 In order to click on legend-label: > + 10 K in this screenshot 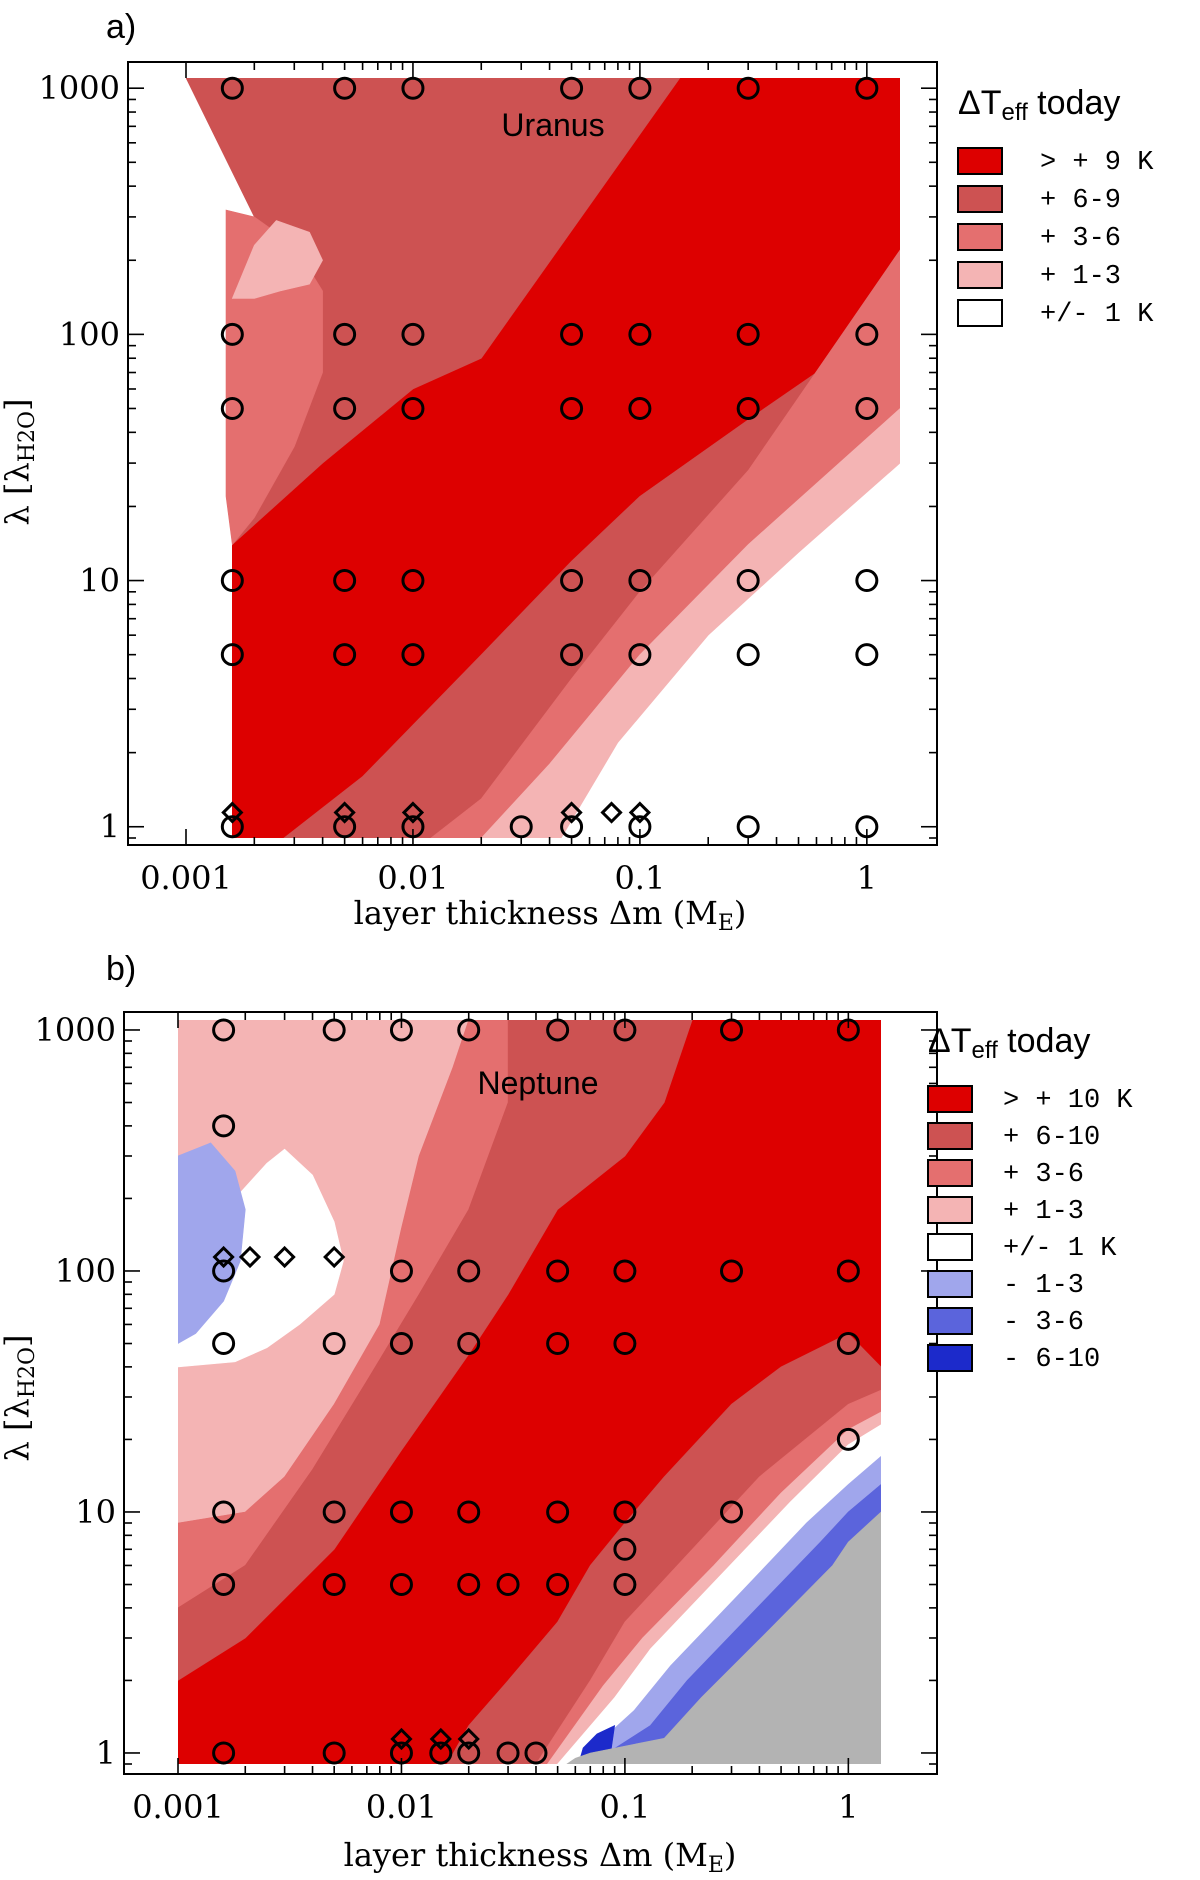, I will do `click(1068, 1101)`.